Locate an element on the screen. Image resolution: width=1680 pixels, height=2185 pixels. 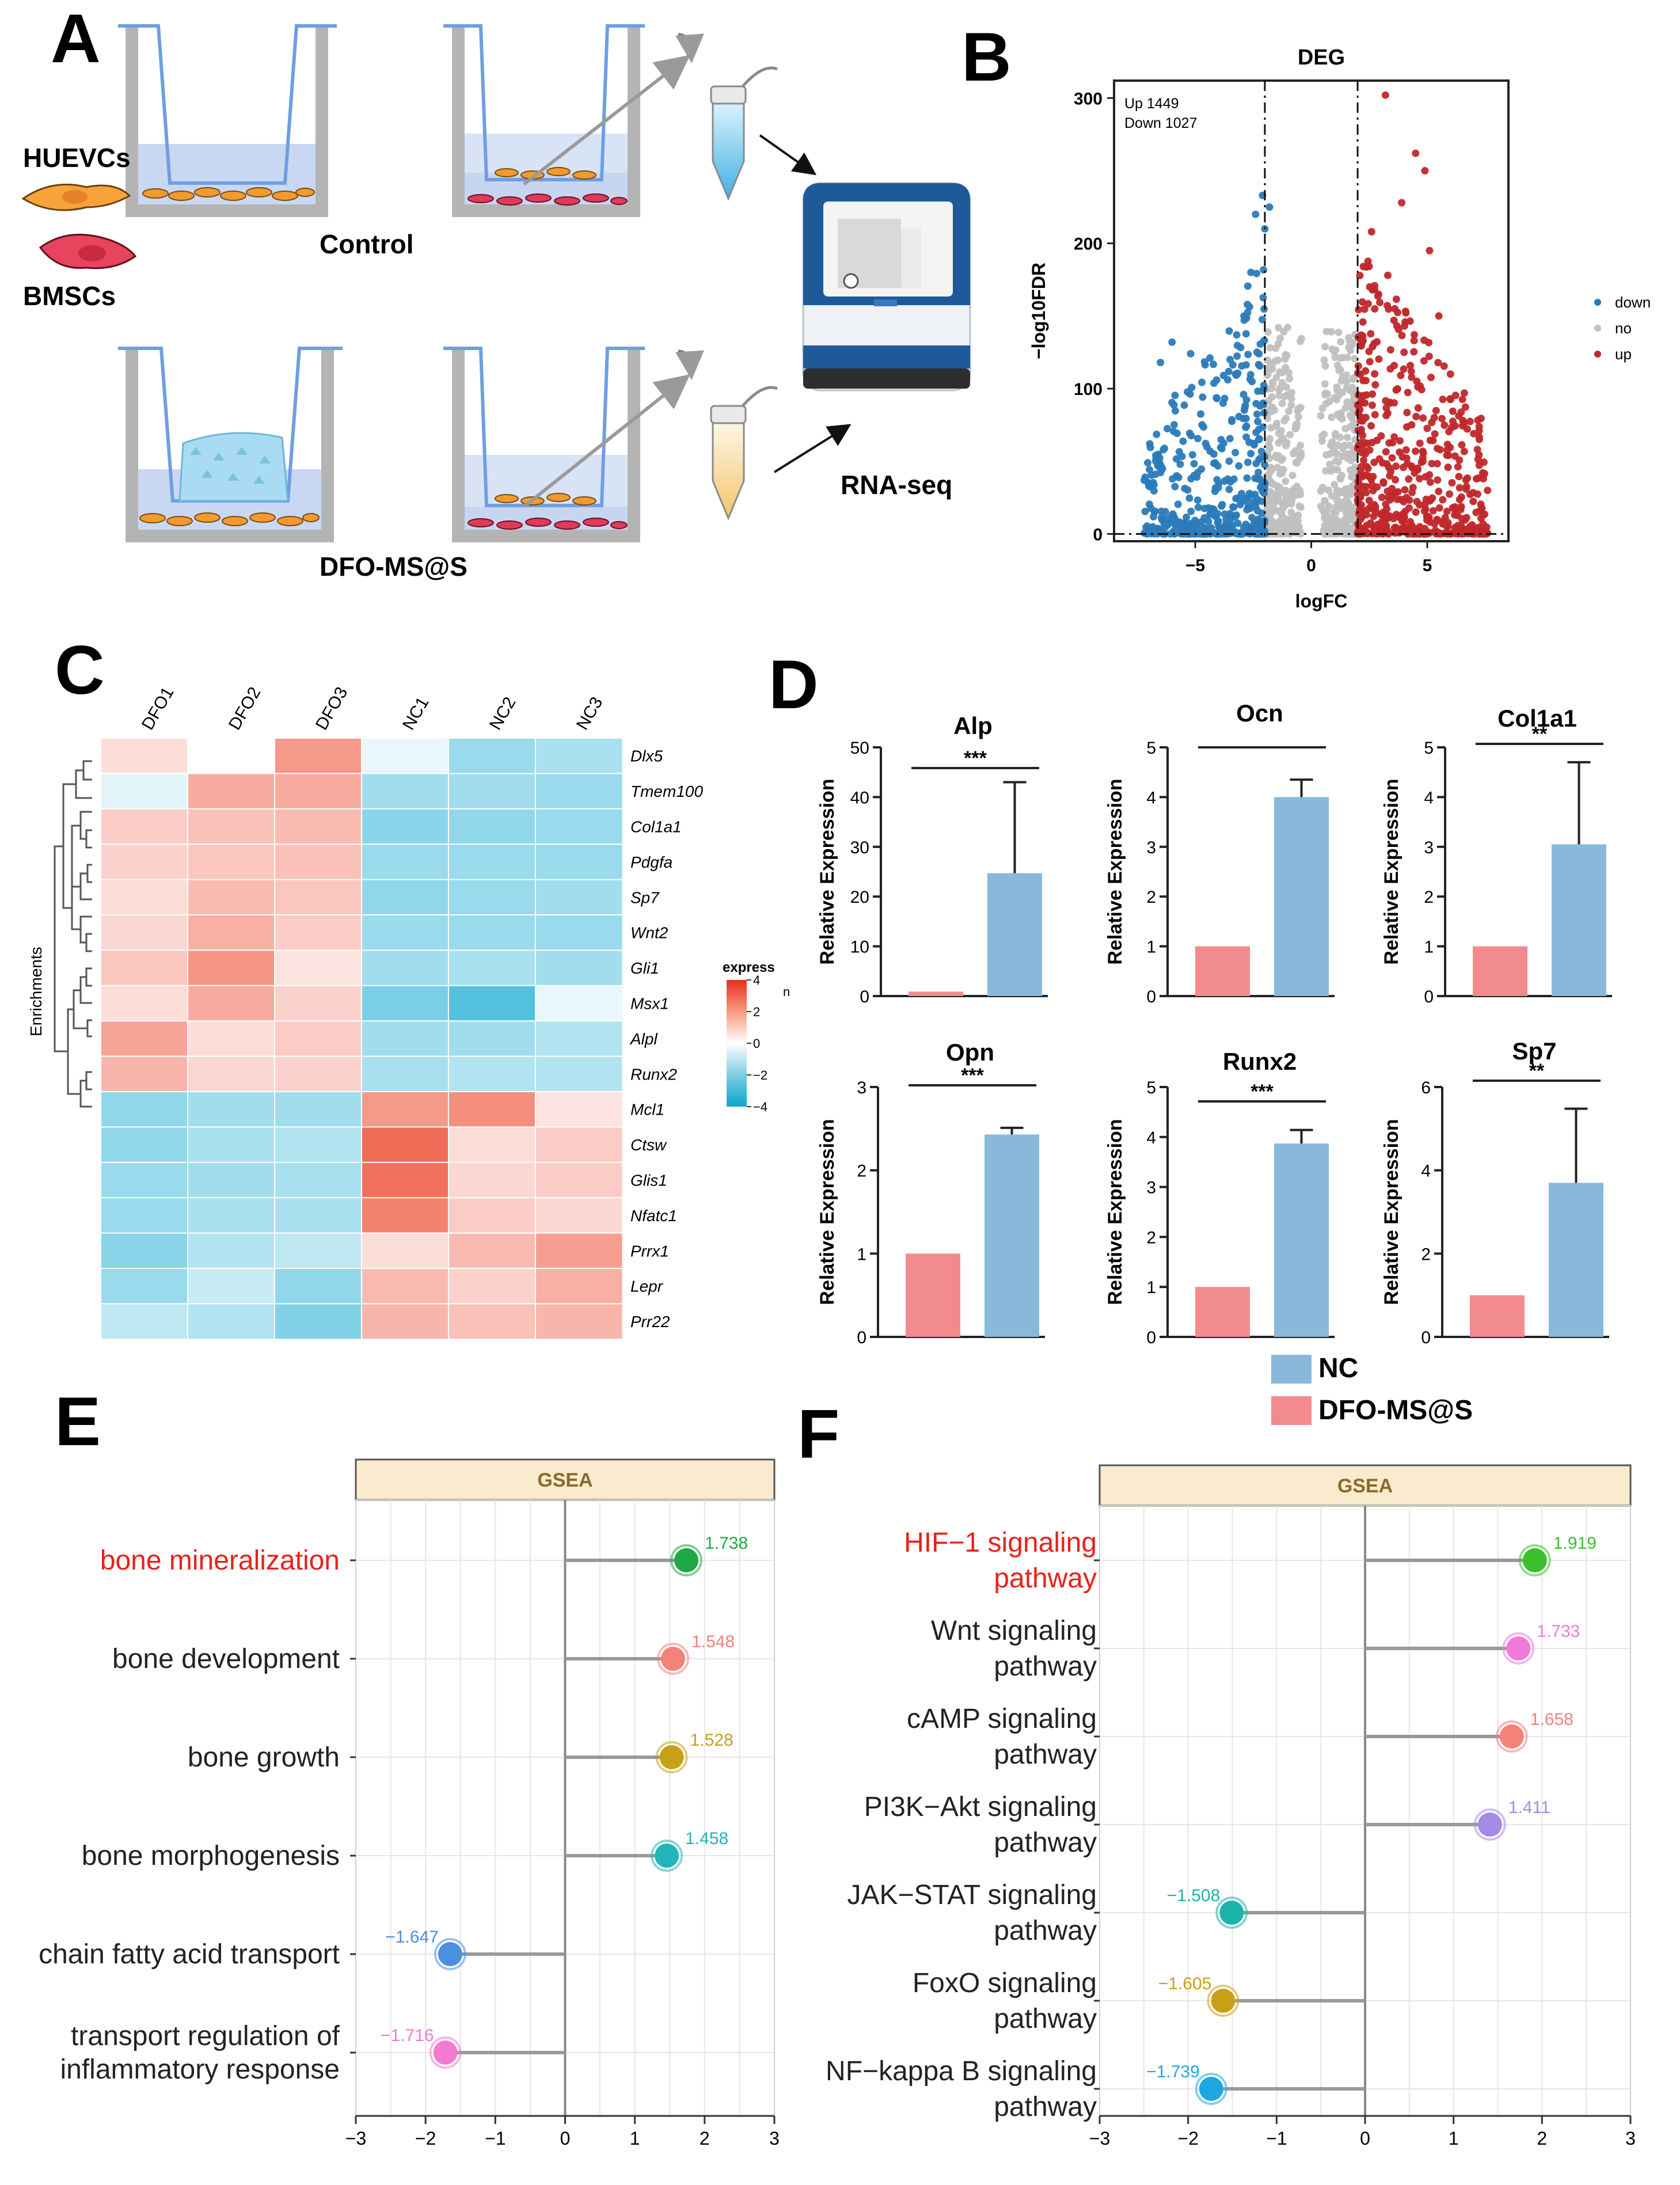
heatmap-row-label: Alpl is located at coordinates (643, 1039).